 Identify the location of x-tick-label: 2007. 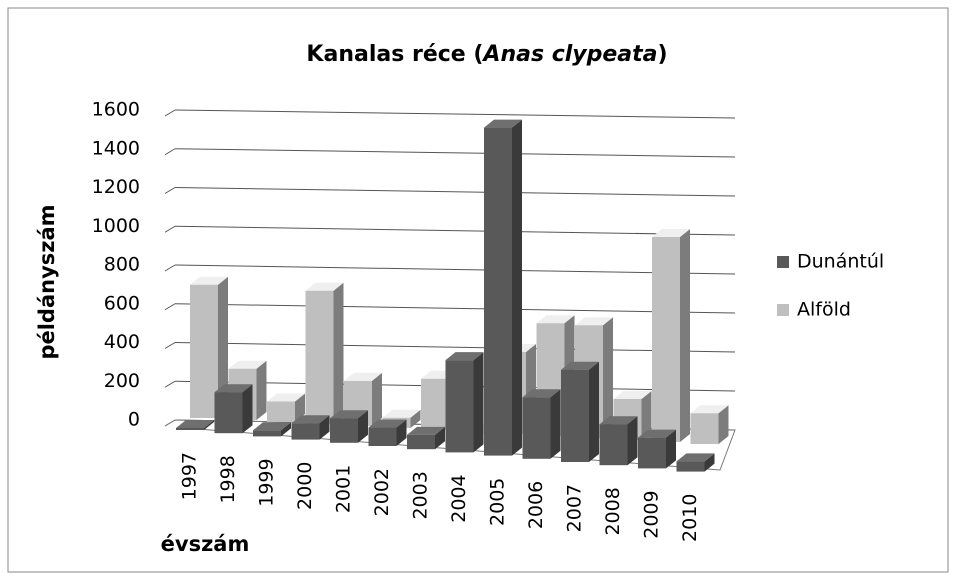
(575, 508).